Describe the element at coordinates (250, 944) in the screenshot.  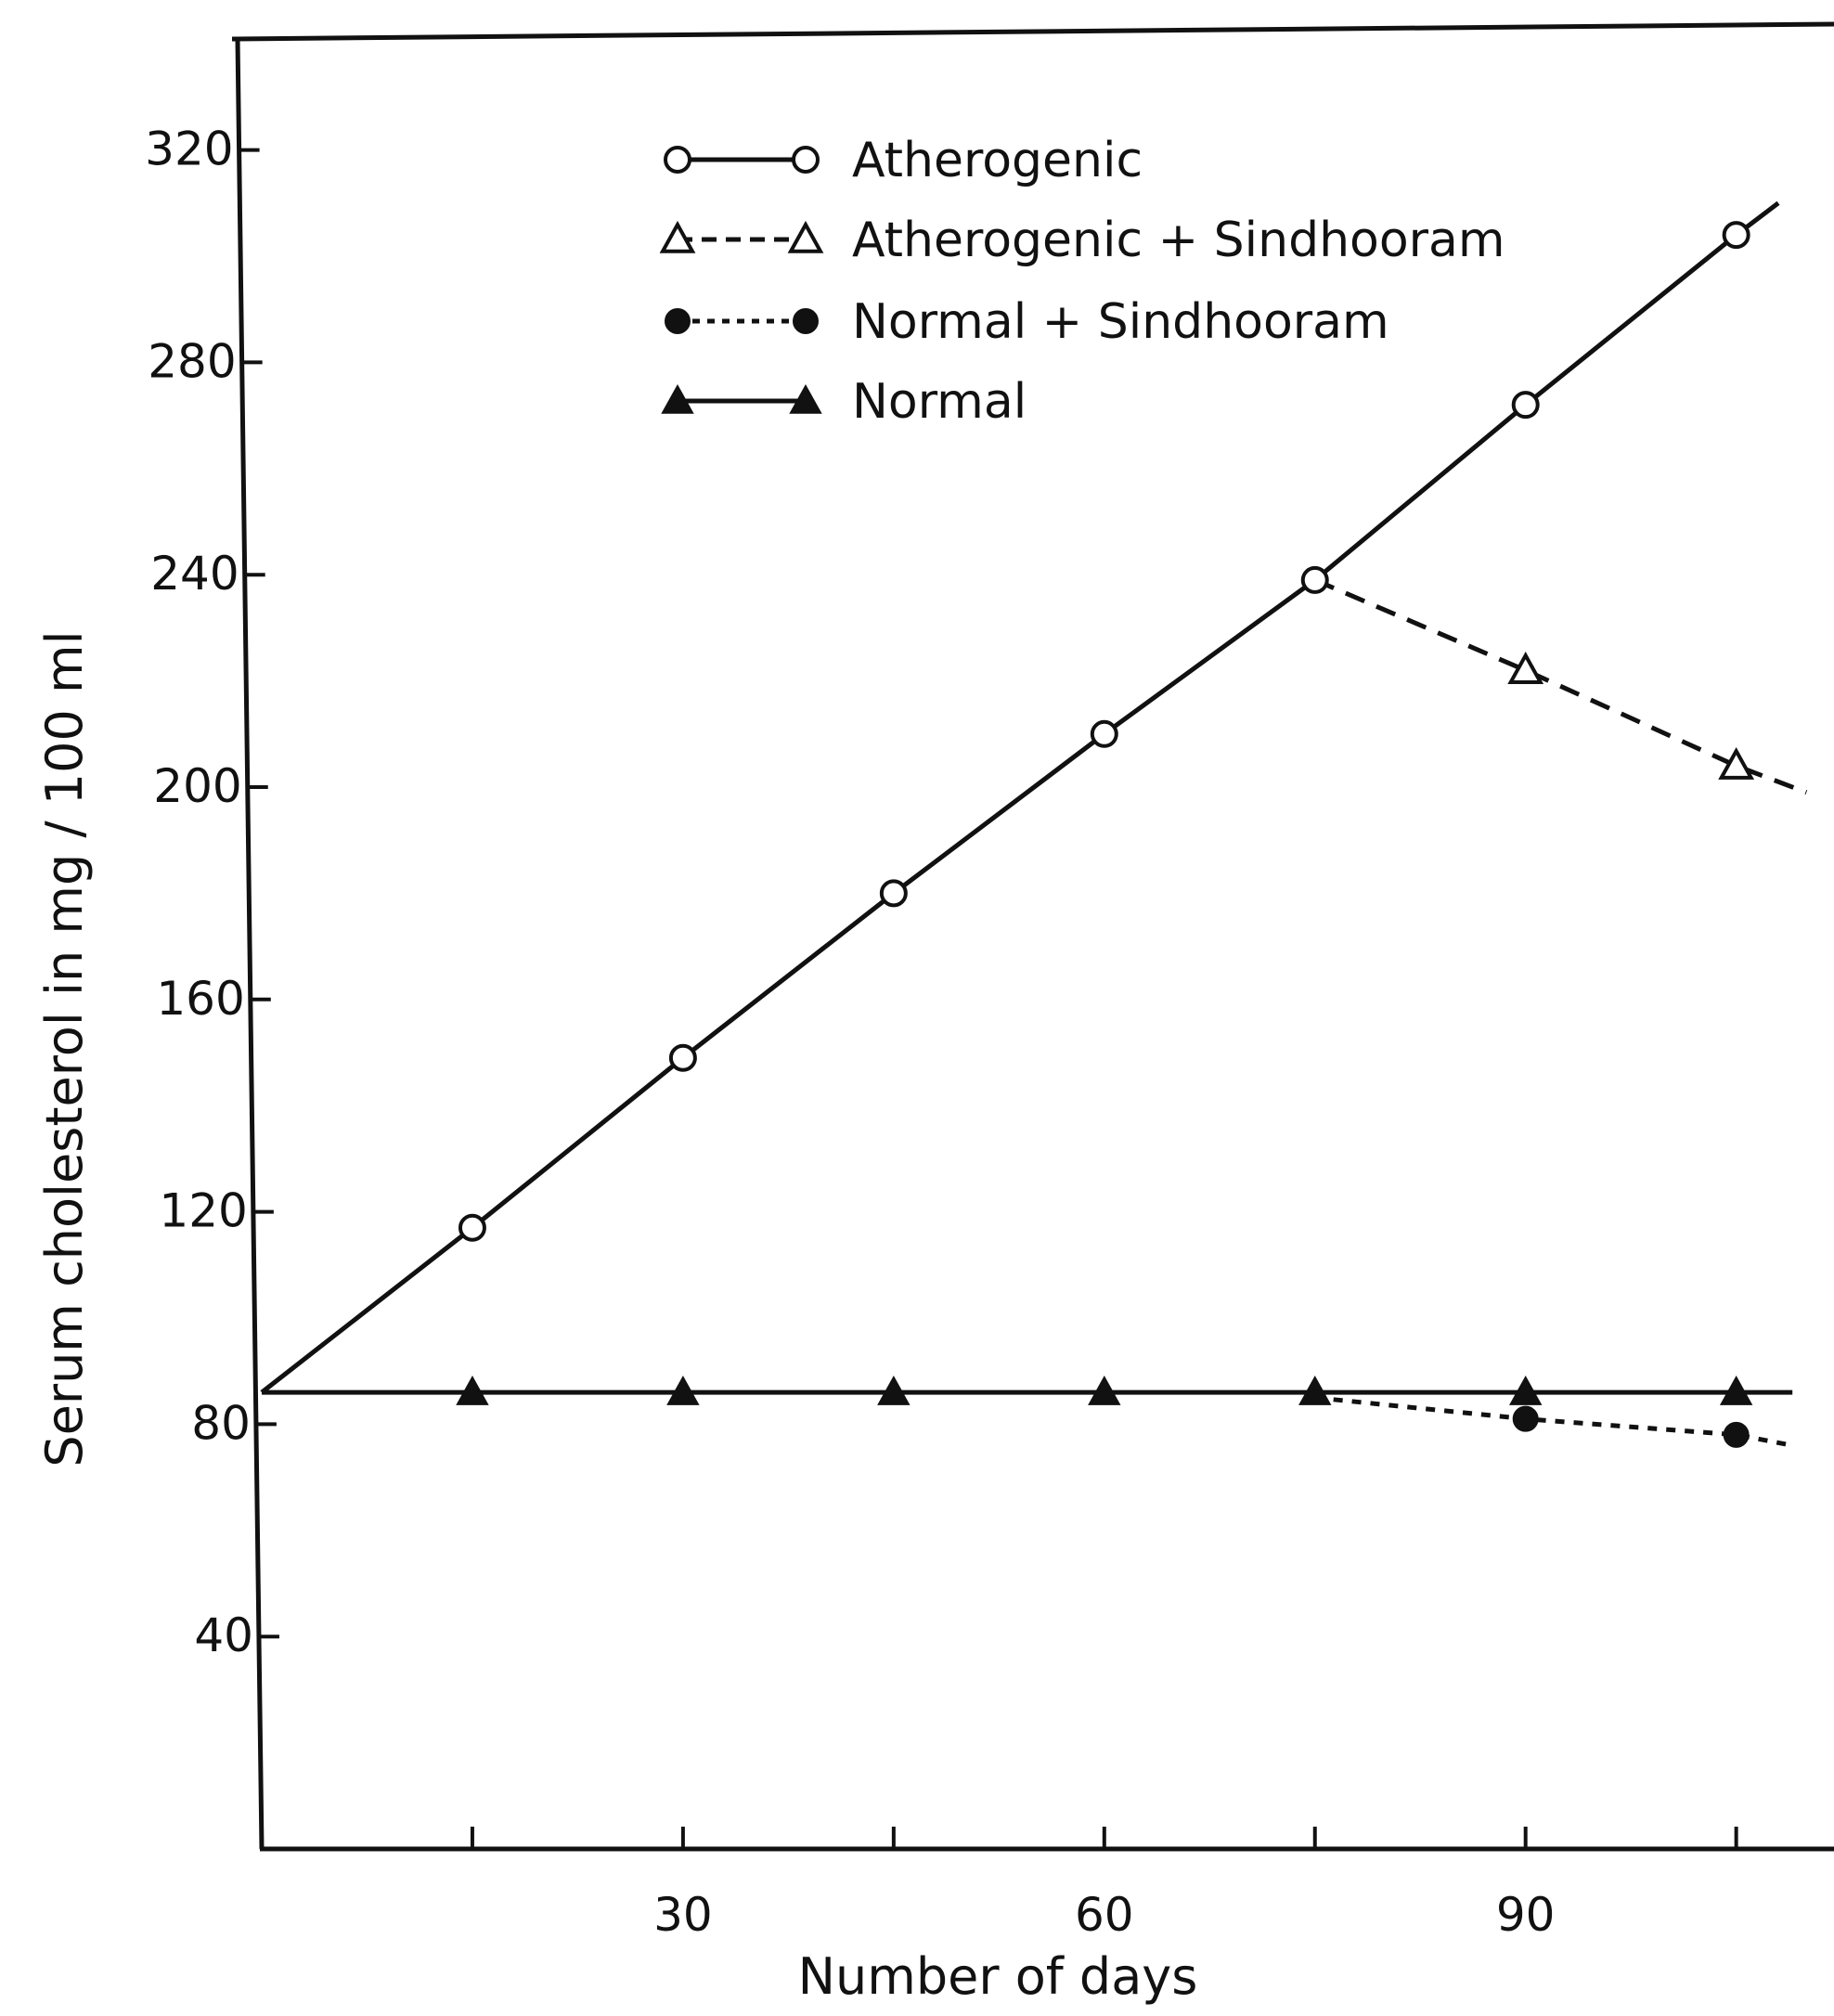
I see `y-axis-line` at that location.